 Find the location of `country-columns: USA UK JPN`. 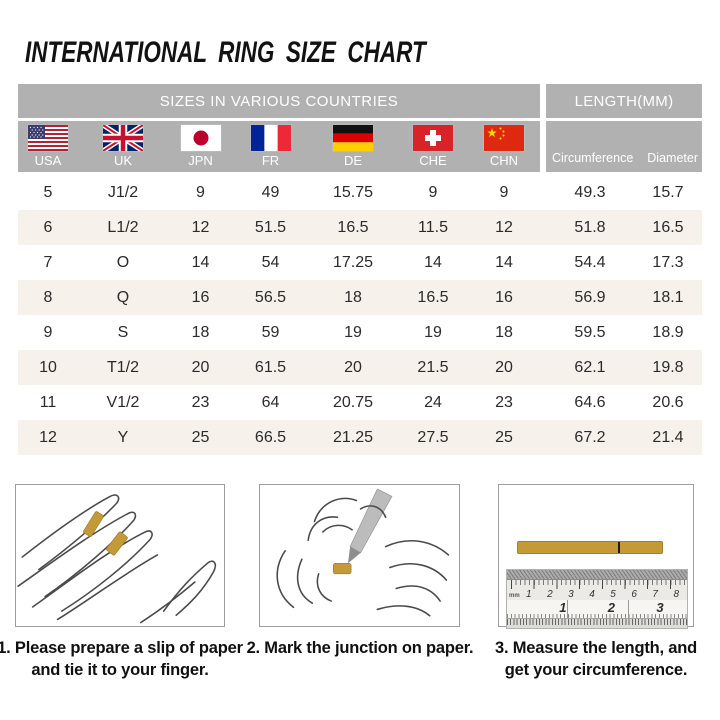

country-columns: USA UK JPN is located at coordinates (279, 146).